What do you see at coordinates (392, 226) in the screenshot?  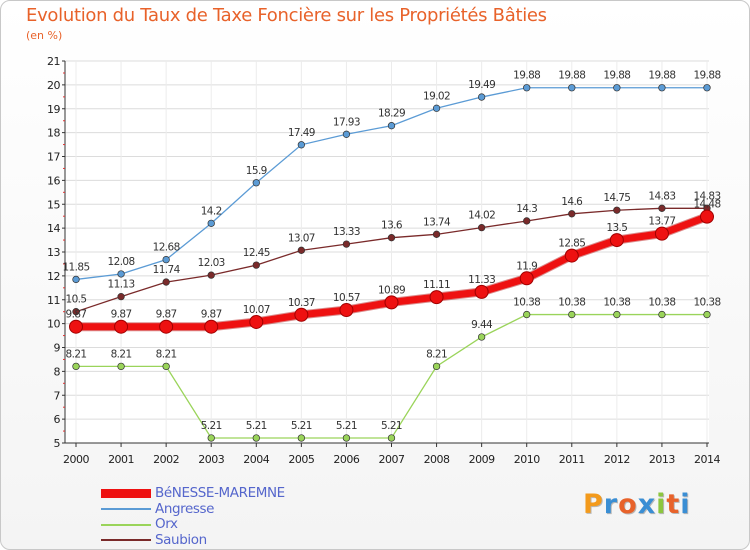 I see `data-label: 13.6` at bounding box center [392, 226].